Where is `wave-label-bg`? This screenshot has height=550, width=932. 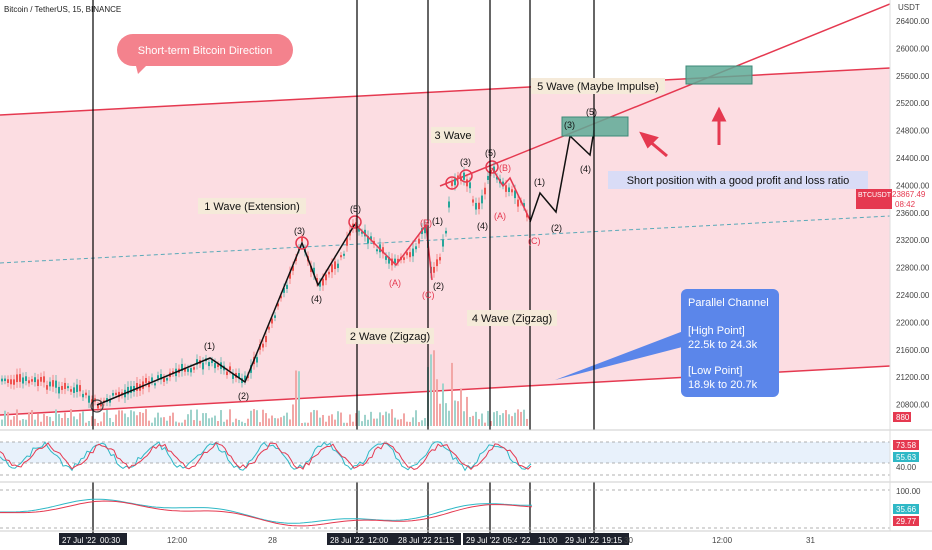 wave-label-bg is located at coordinates (598, 86).